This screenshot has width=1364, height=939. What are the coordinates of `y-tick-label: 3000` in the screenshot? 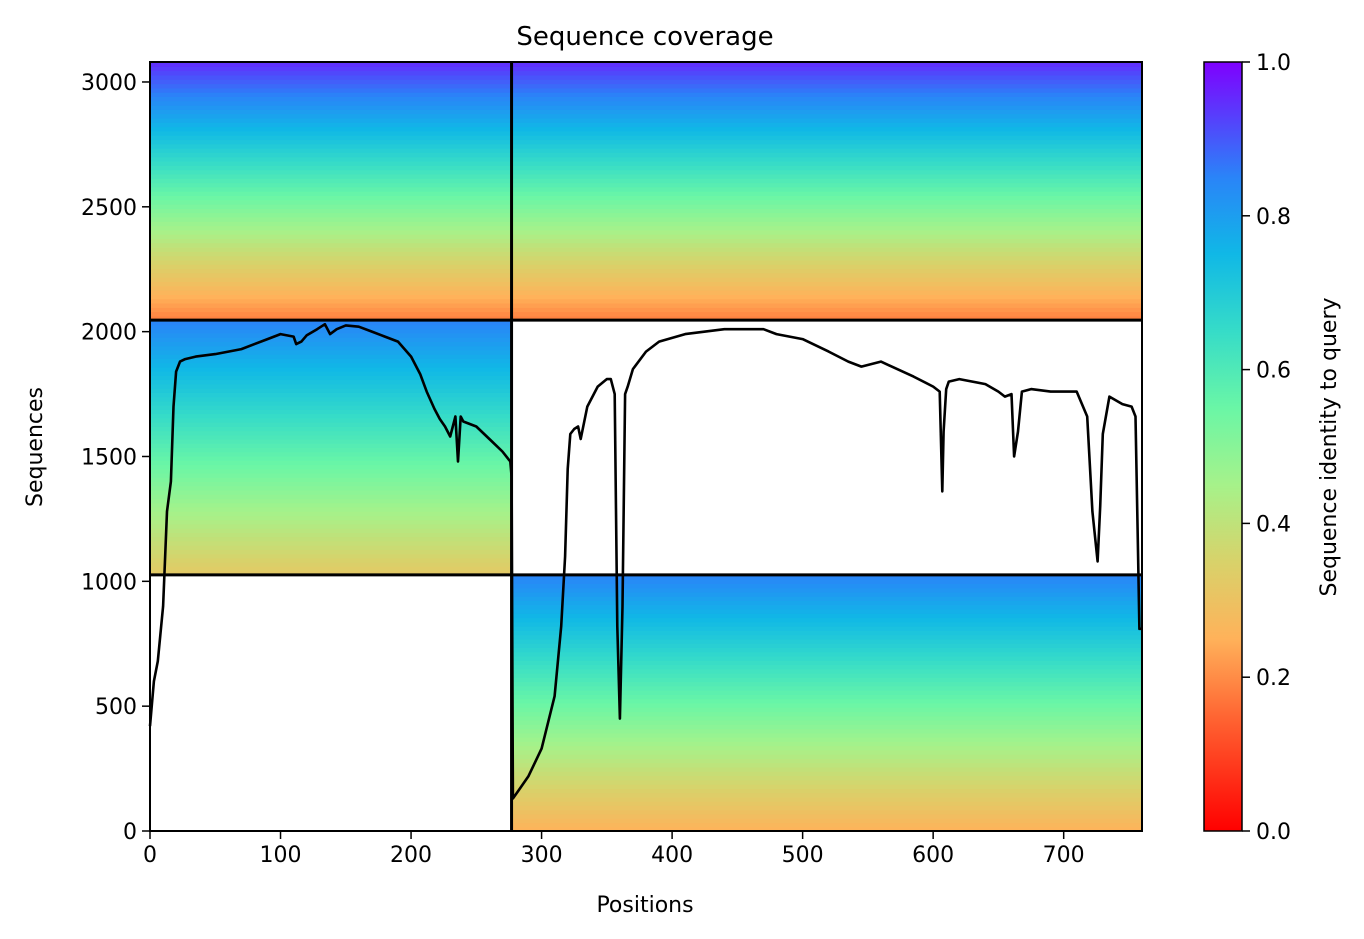 It's located at (109, 83).